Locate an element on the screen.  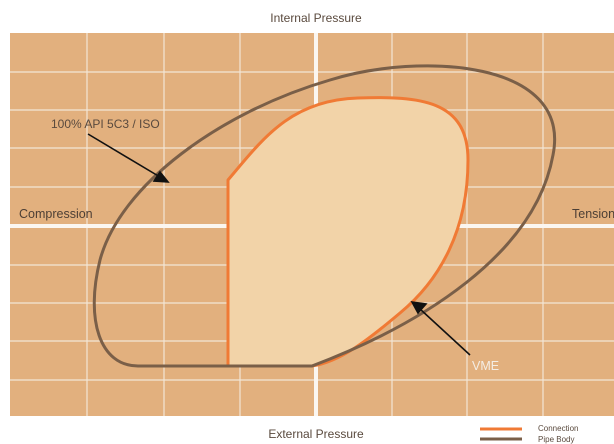
axis-label-left: Compression is located at coordinates (56, 214).